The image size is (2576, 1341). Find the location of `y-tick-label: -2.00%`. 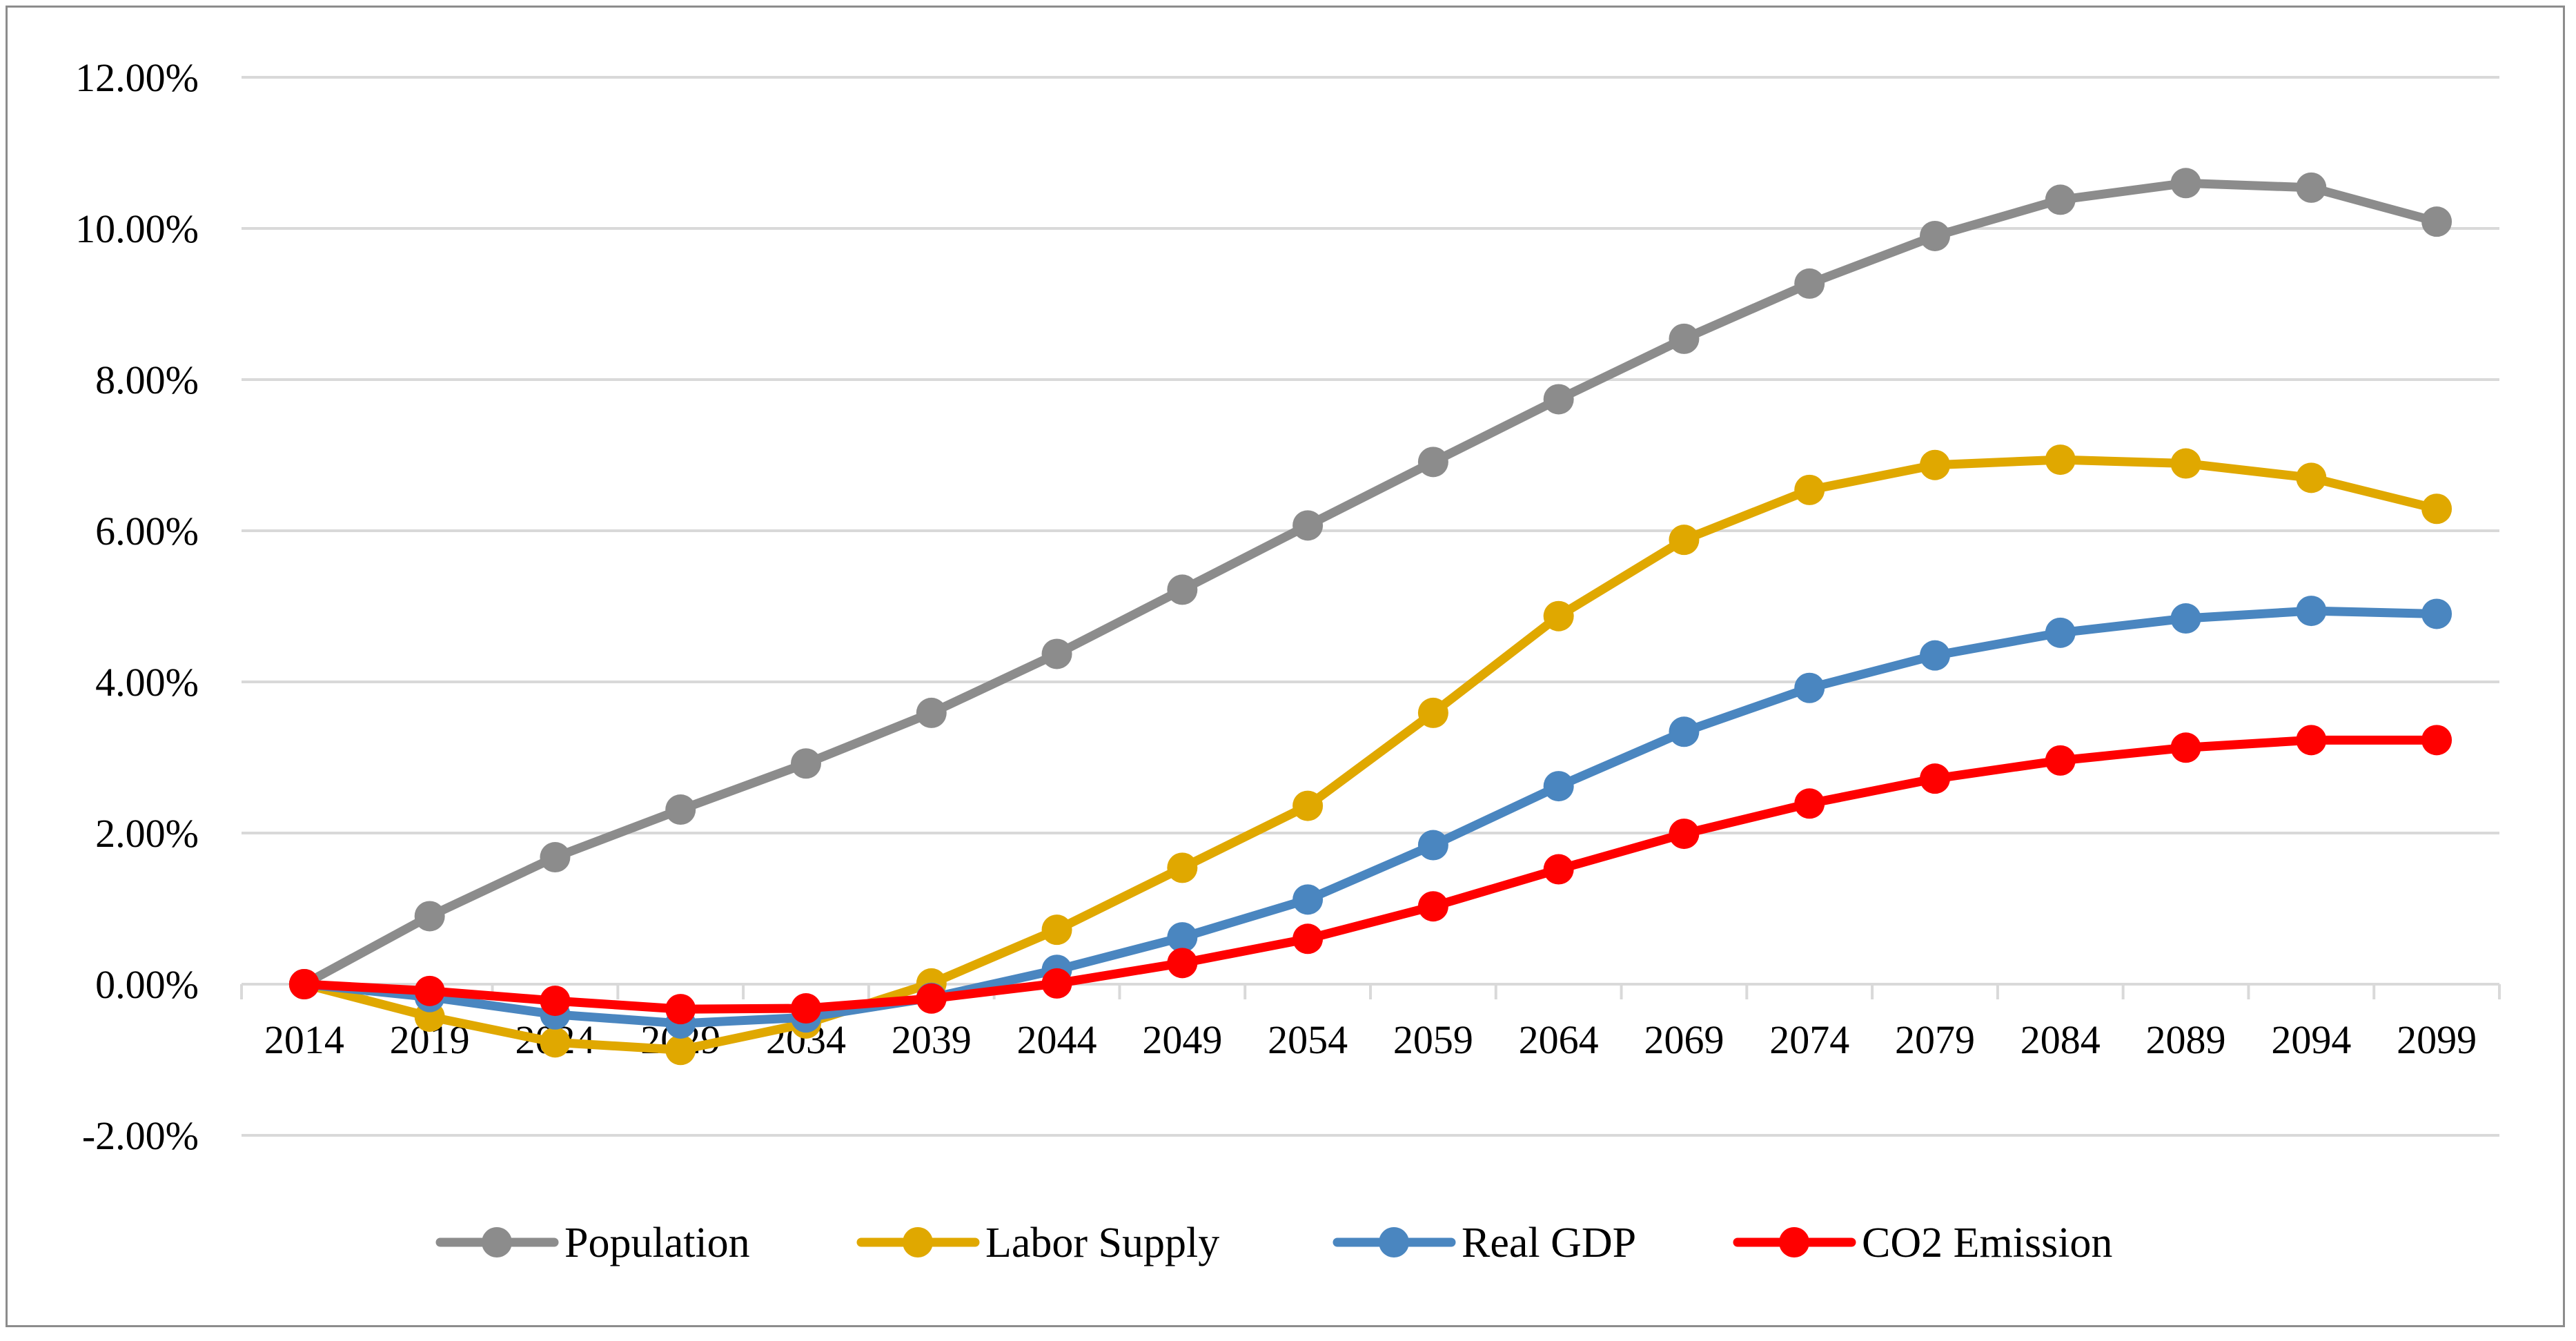

y-tick-label: -2.00% is located at coordinates (140, 1135).